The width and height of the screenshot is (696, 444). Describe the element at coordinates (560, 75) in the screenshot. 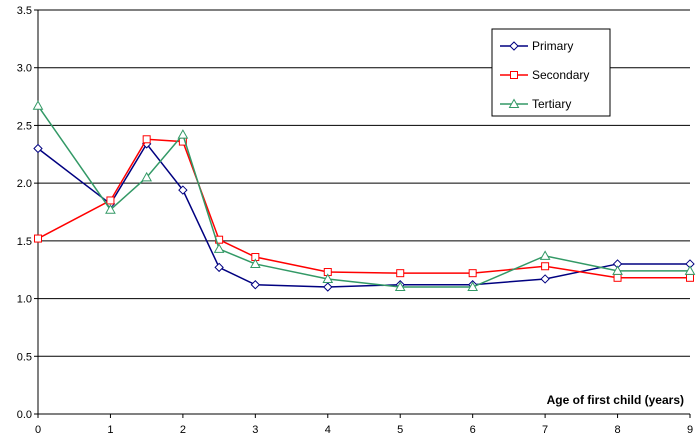

I see `legend-label-secondary: Secondary` at that location.